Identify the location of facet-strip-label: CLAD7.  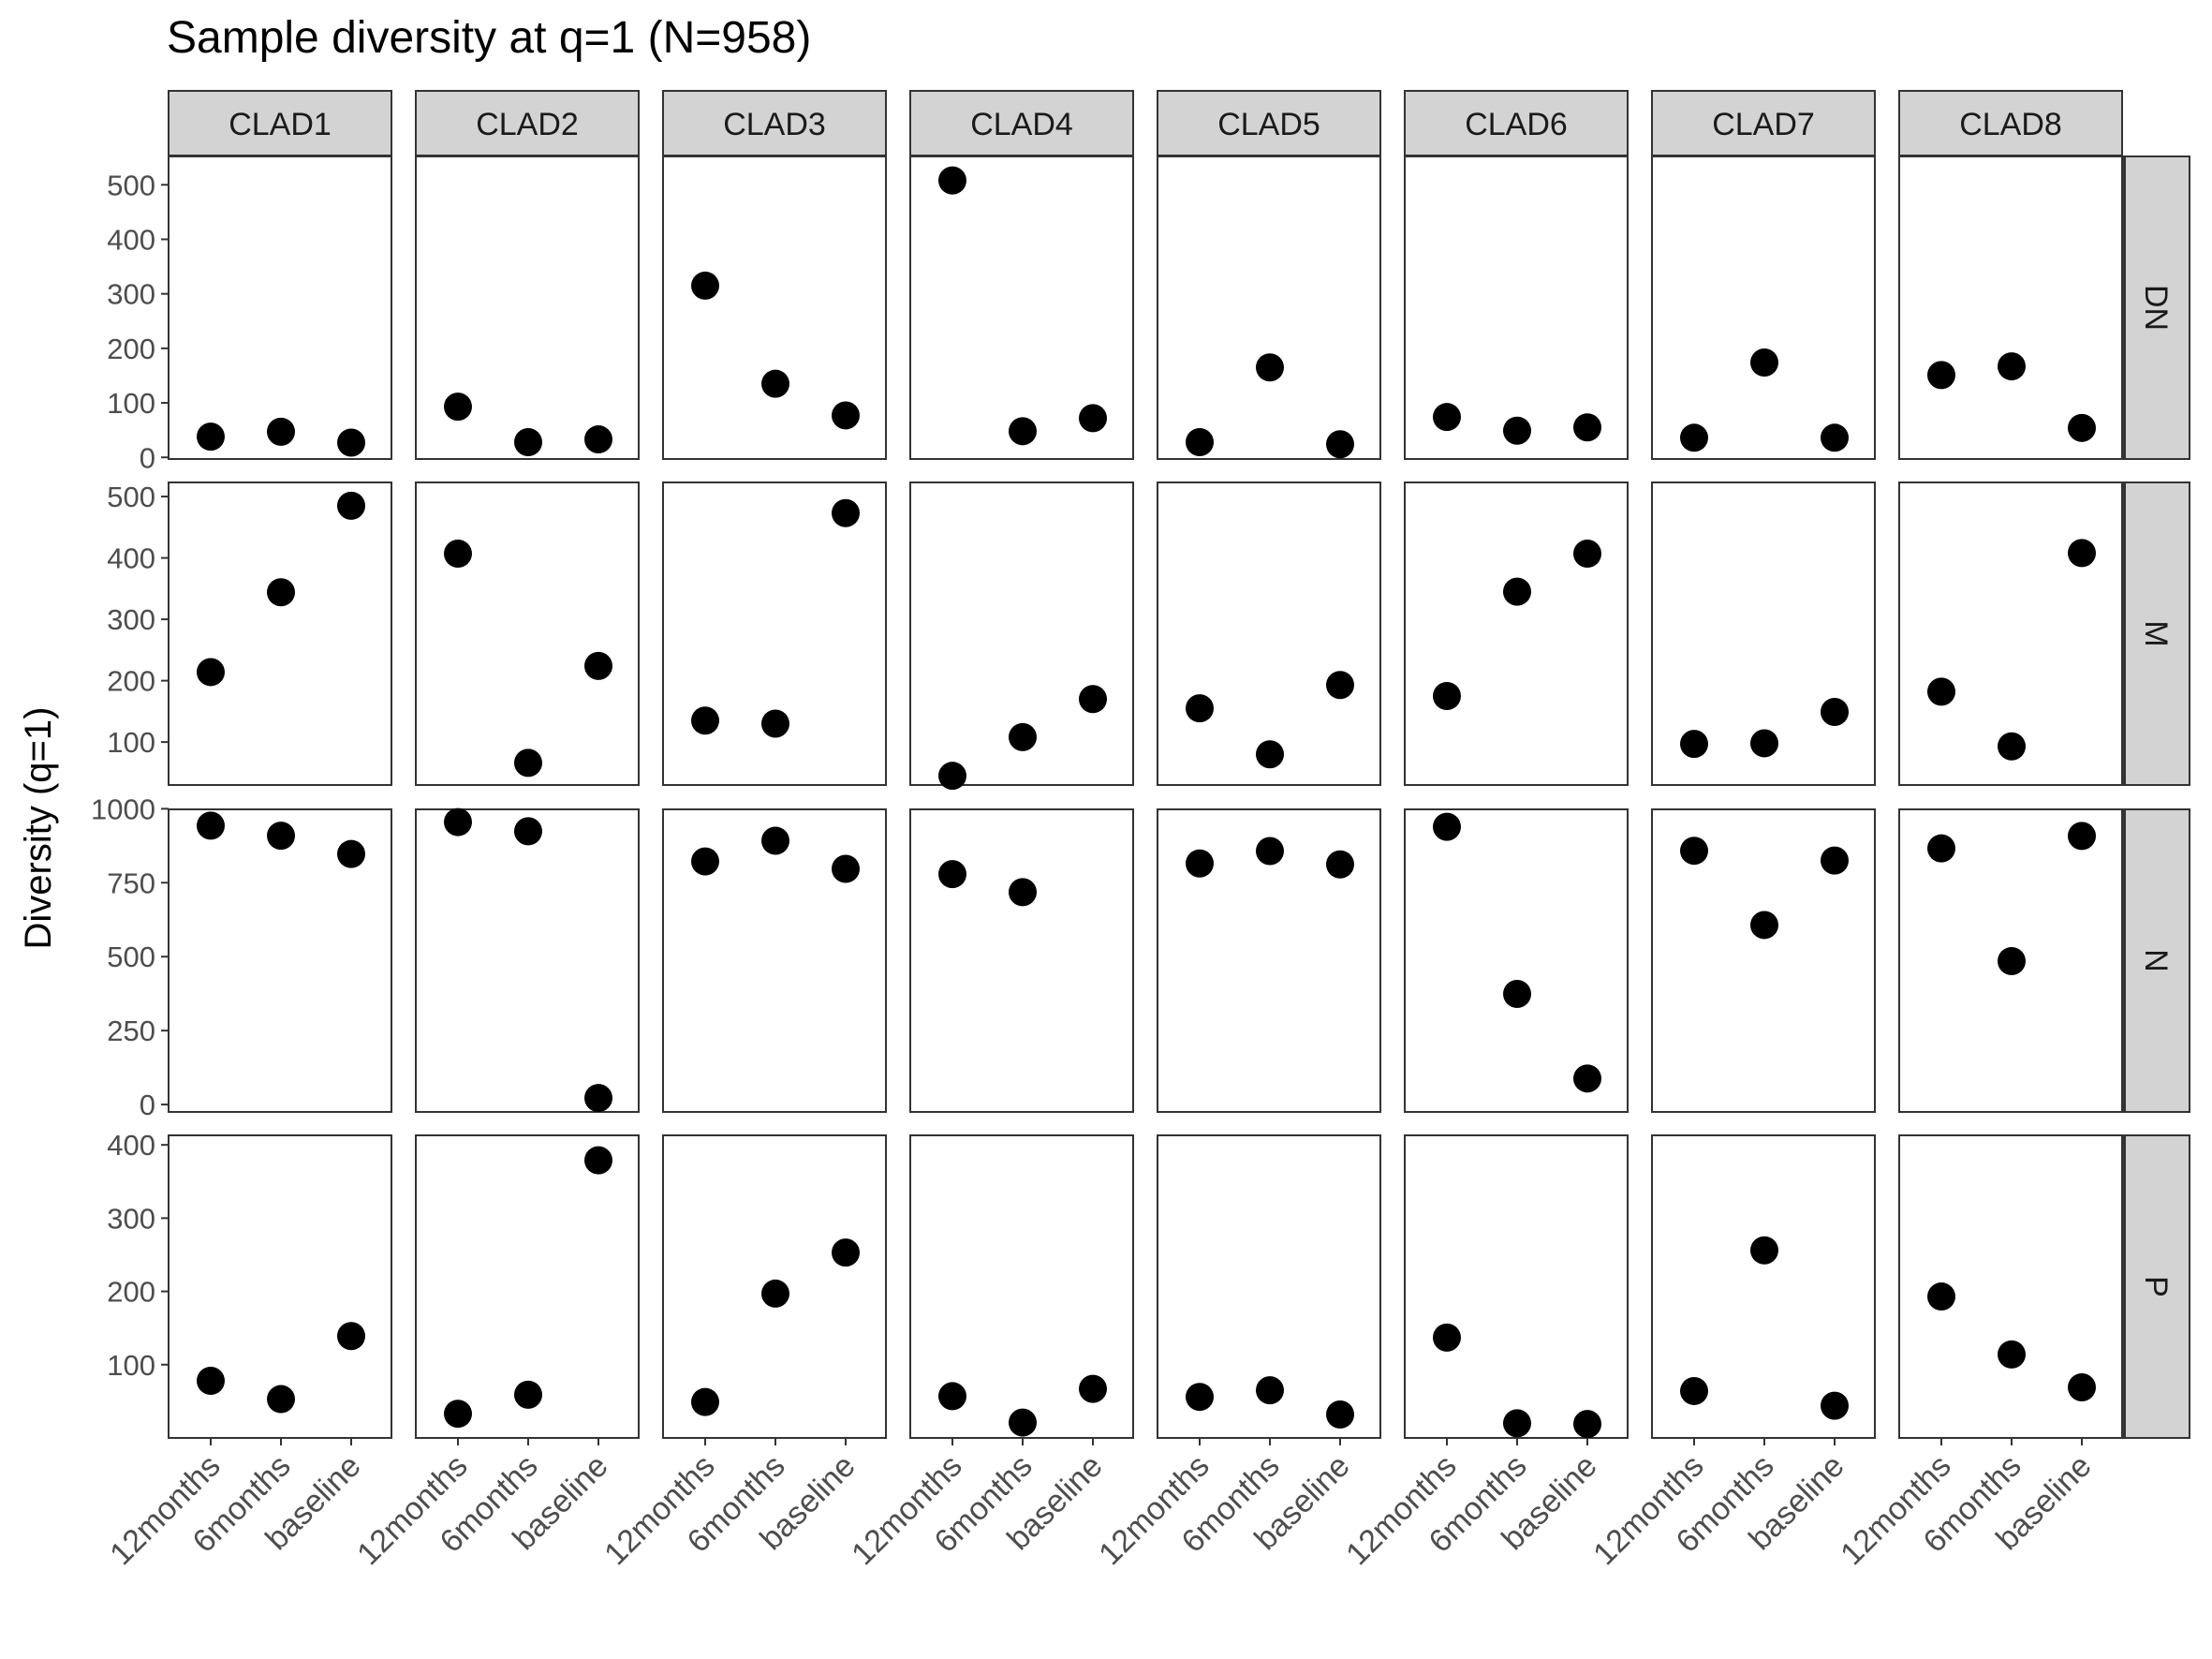
(1764, 124).